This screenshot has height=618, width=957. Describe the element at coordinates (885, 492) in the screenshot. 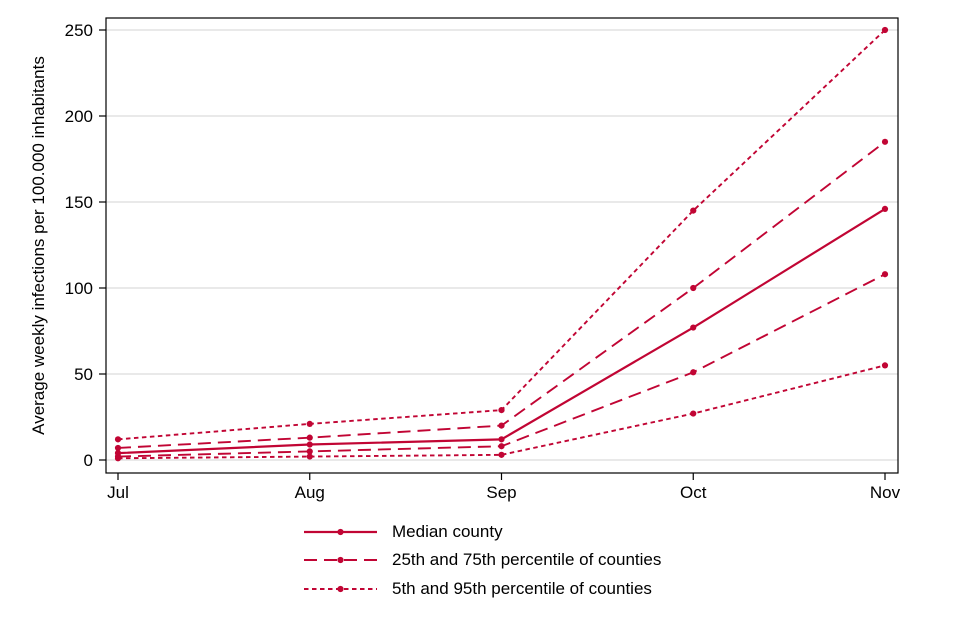

I see `x-tick-label: Nov` at that location.